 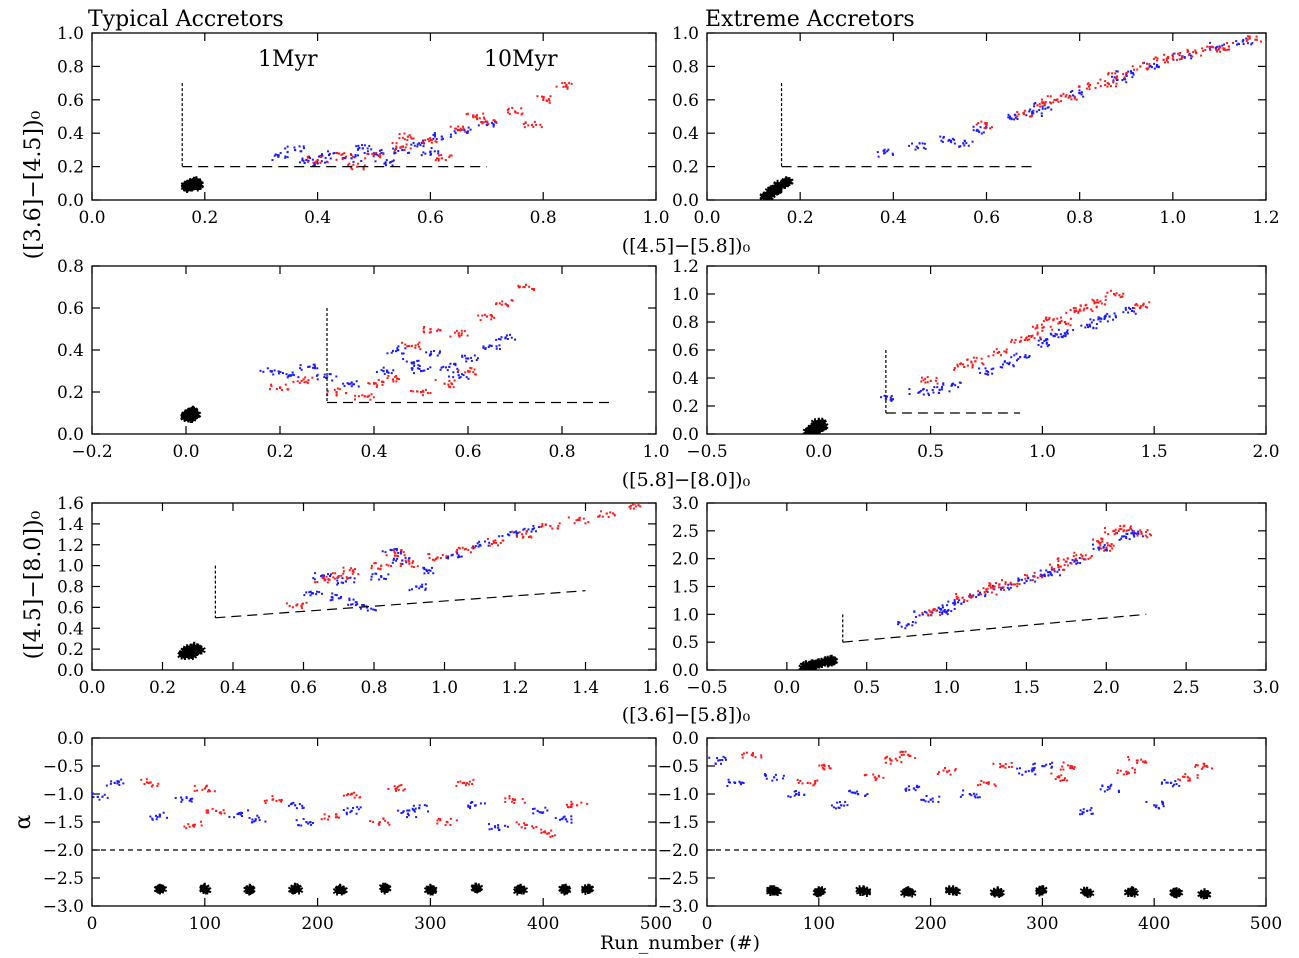 I want to click on y-tick-label: 0.2, so click(x=685, y=168).